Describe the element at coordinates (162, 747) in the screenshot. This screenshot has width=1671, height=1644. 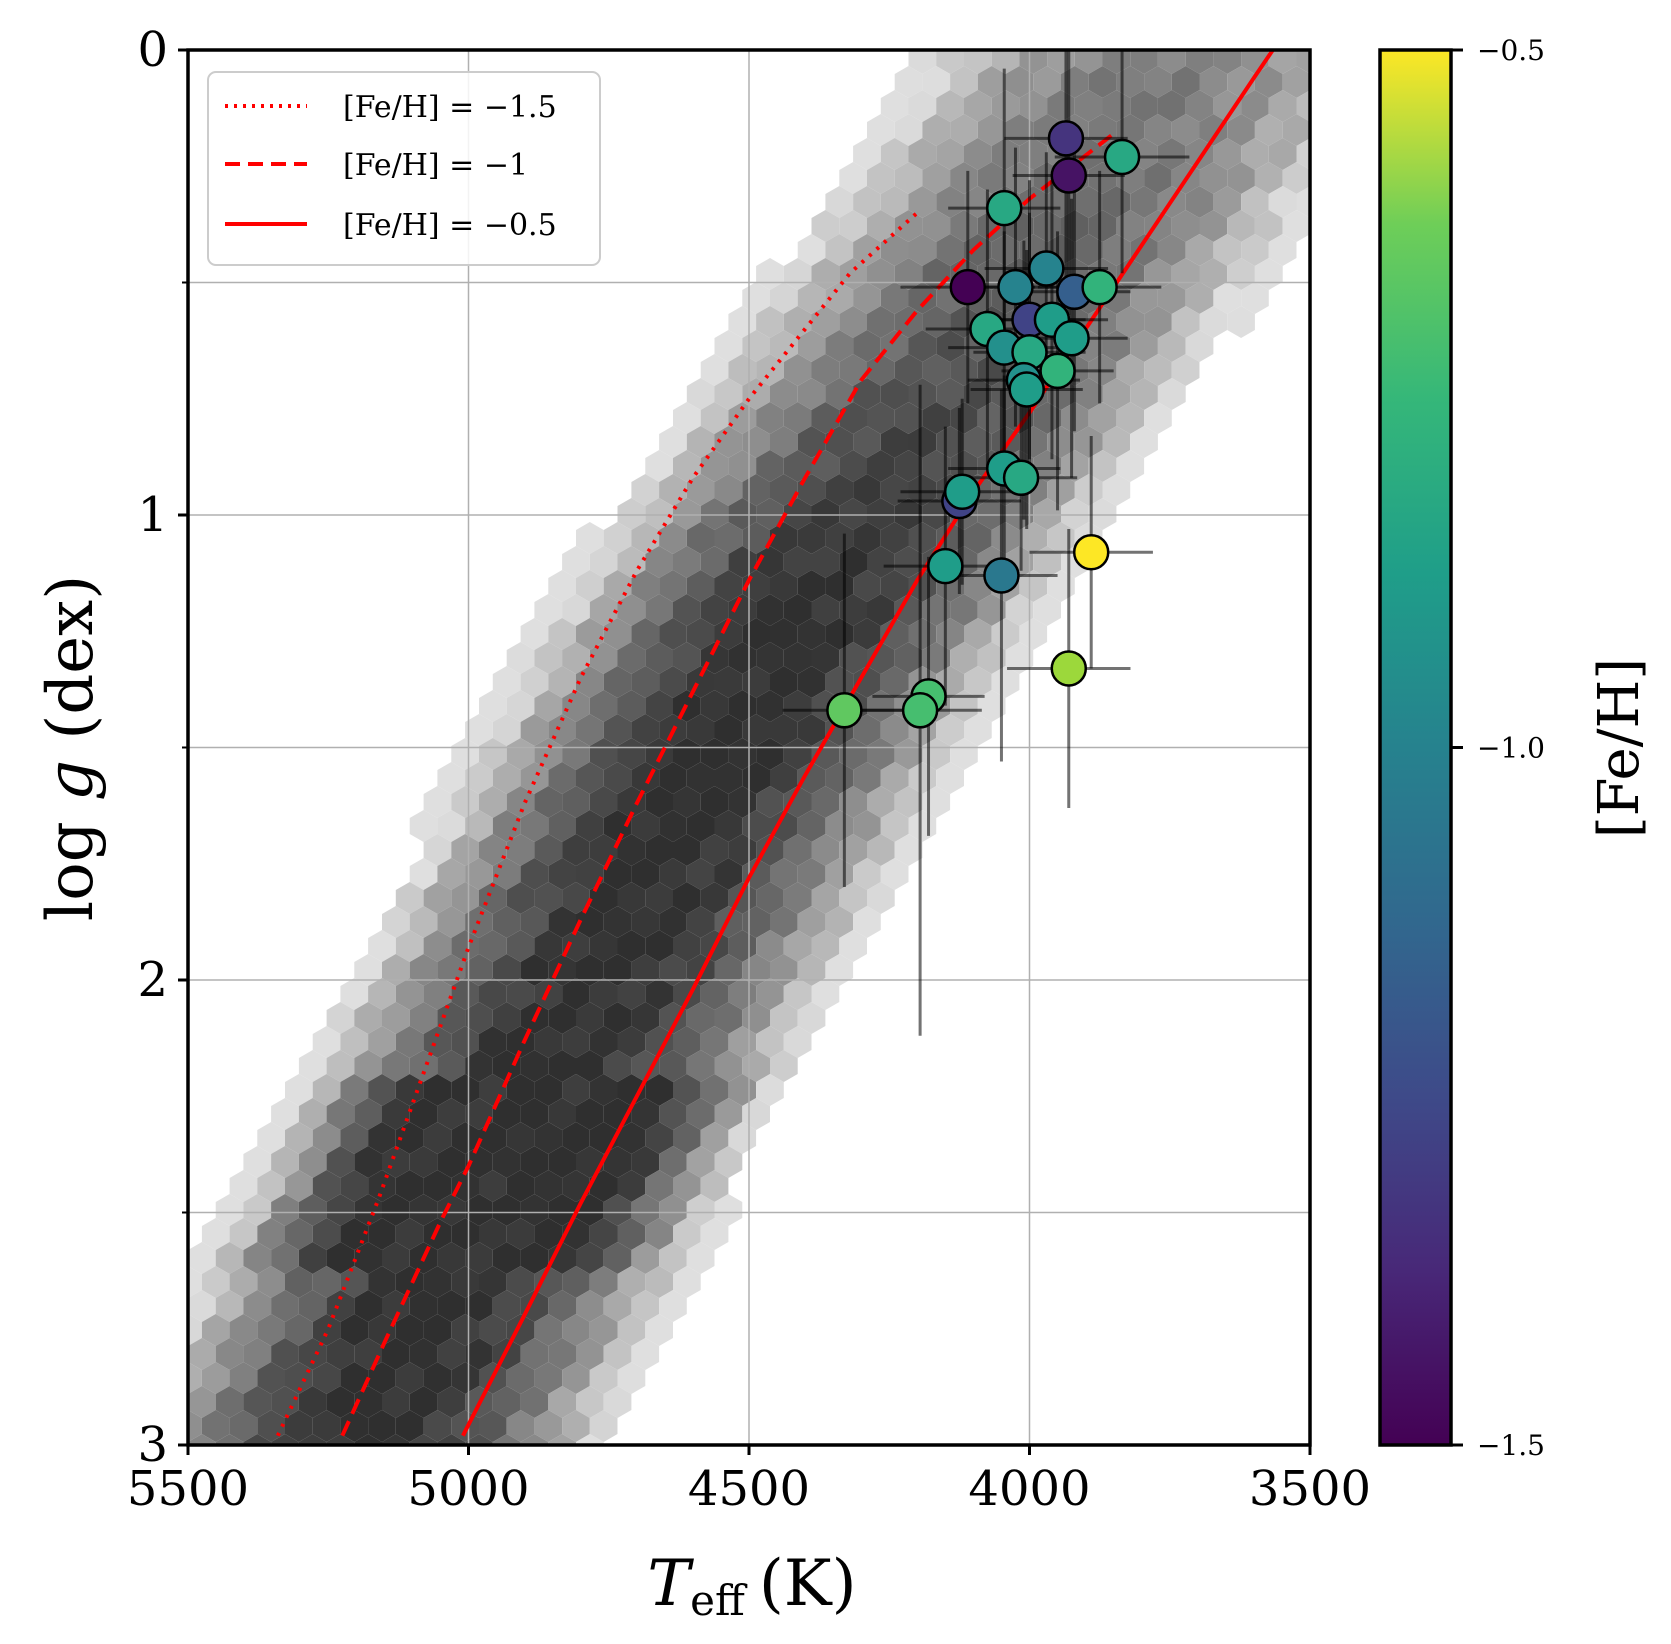
I see `y-axis: 0 1 2 3` at that location.